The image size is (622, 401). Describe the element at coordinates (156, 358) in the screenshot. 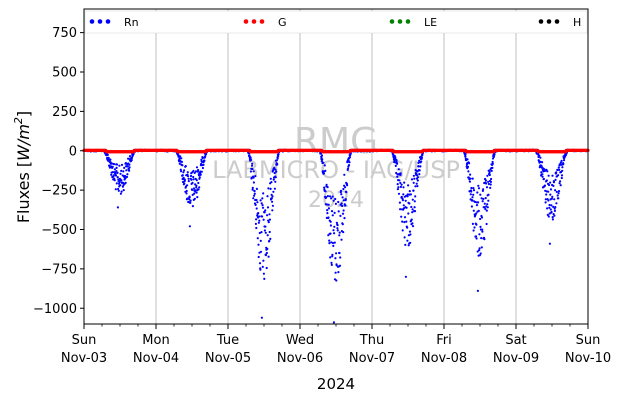

I see `x-tick-label-date: Nov-04` at that location.